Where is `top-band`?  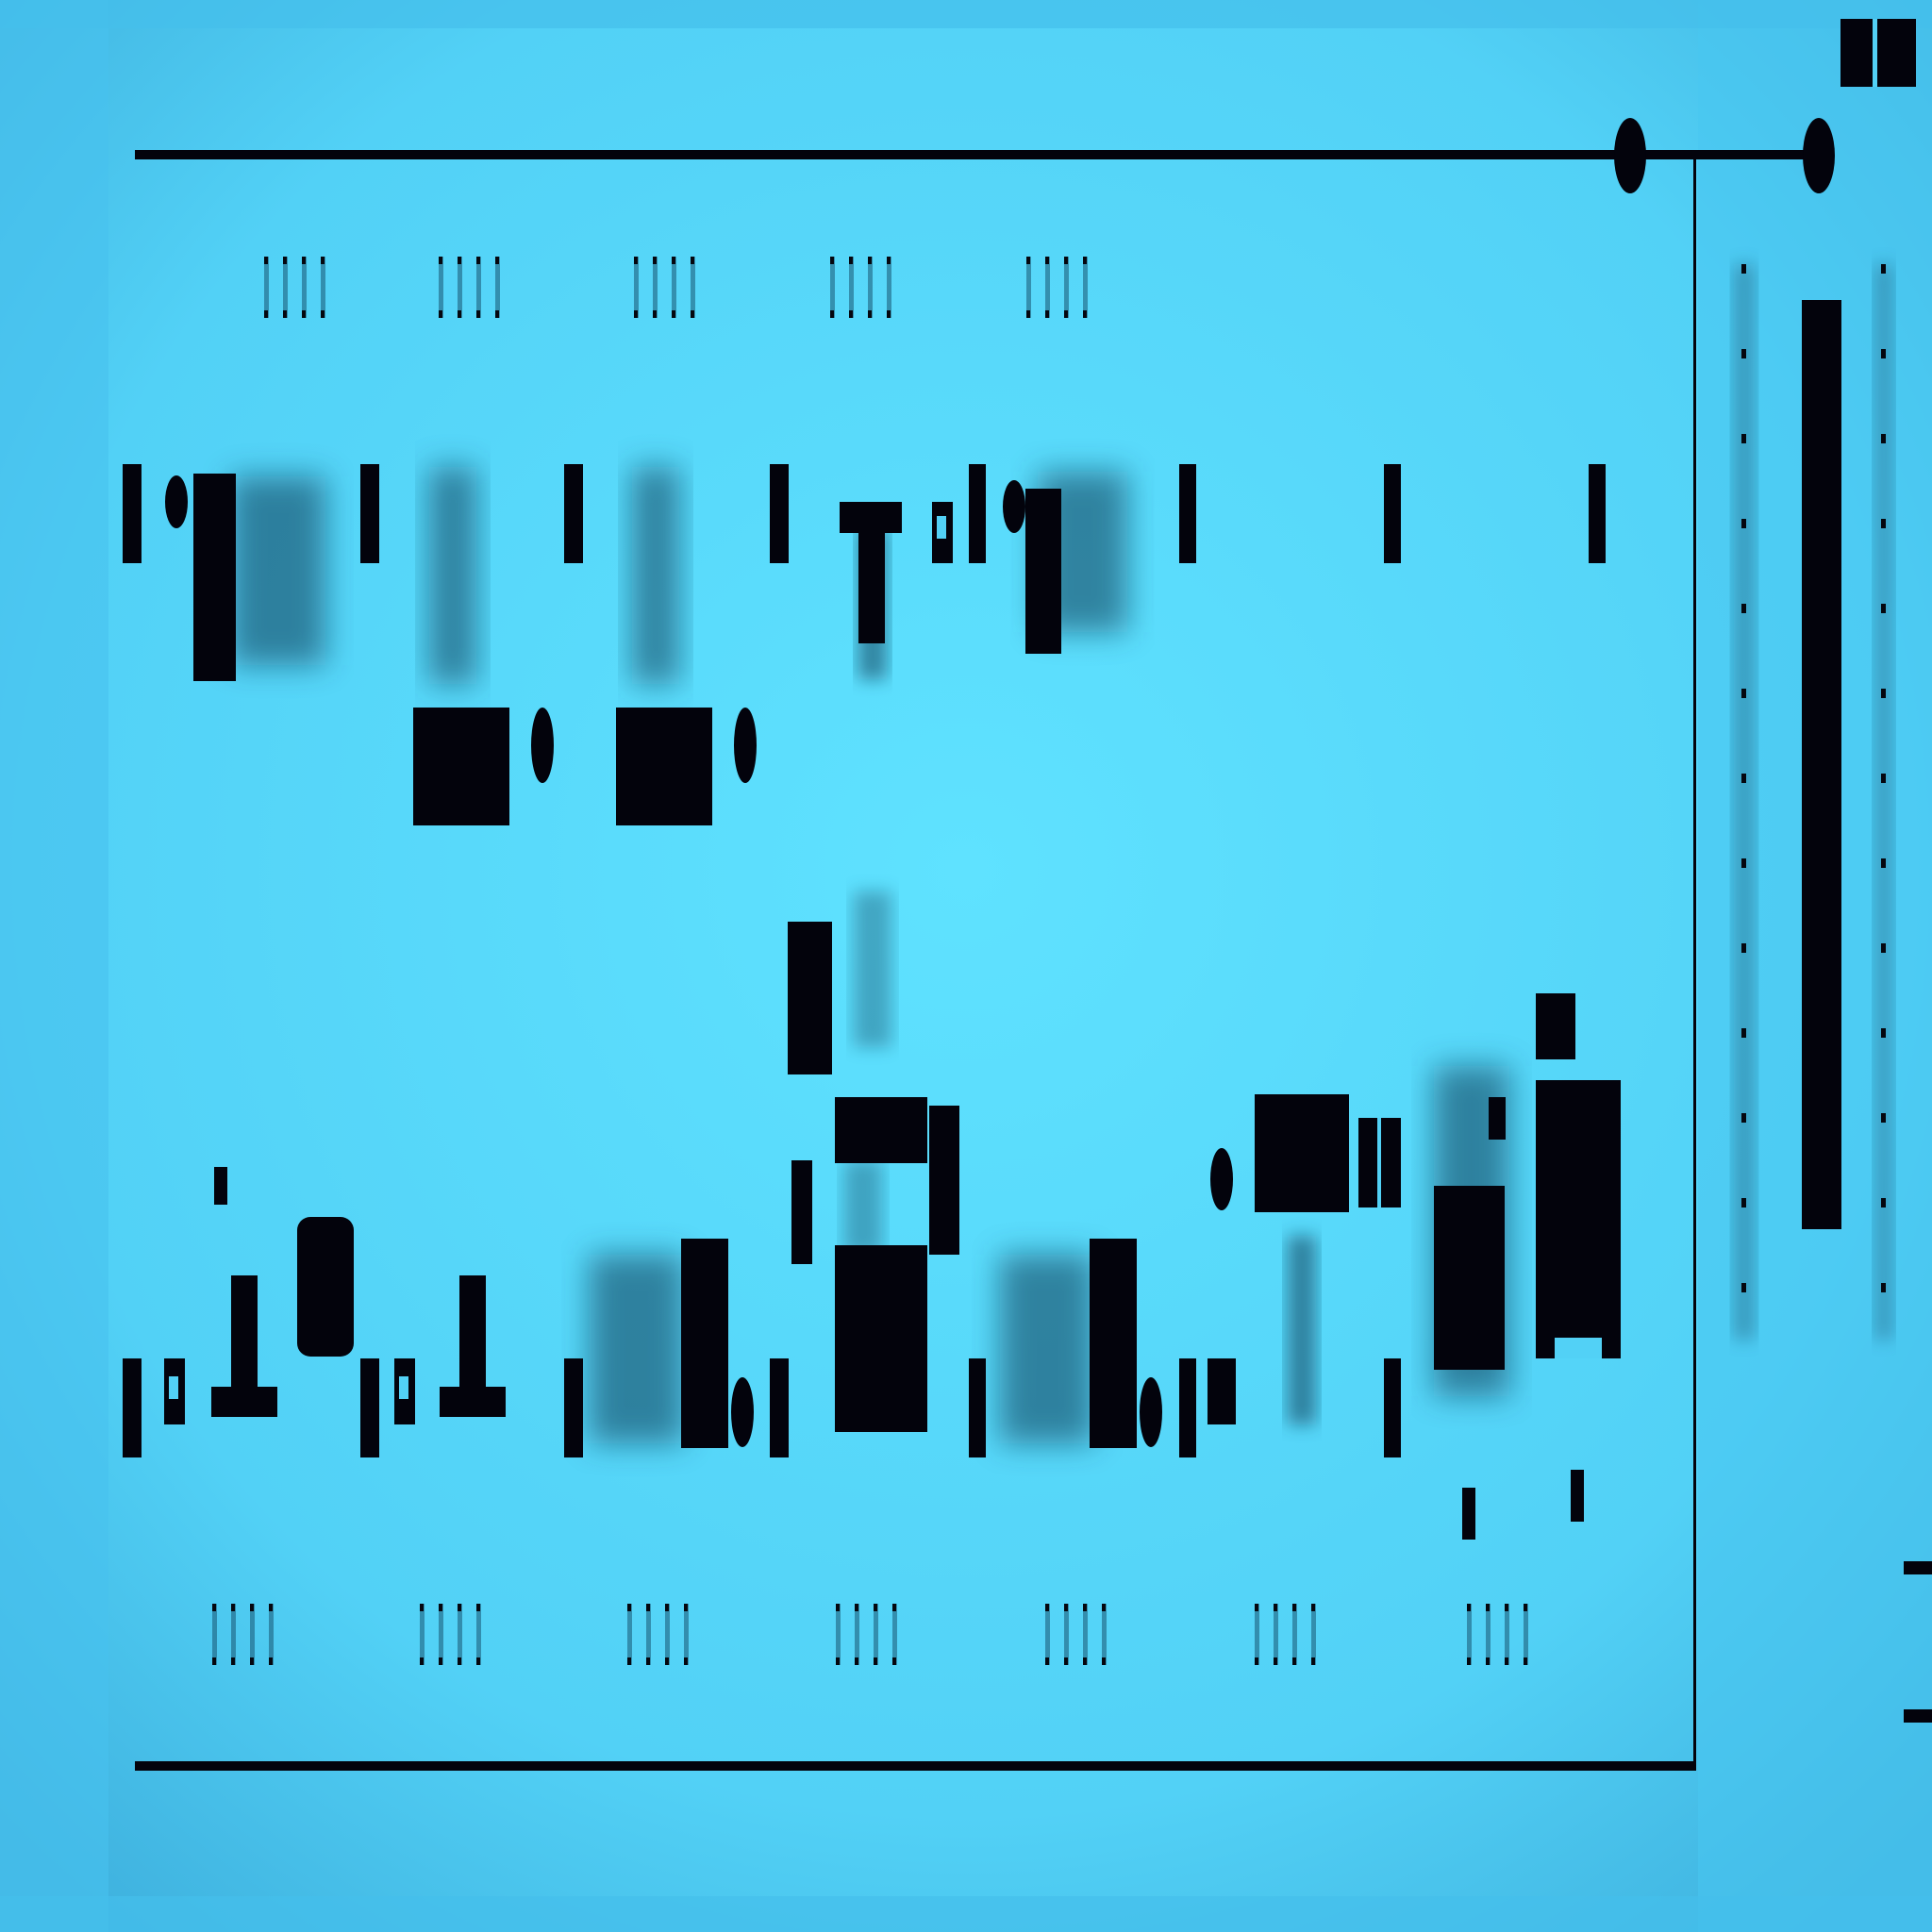 top-band is located at coordinates (966, 14).